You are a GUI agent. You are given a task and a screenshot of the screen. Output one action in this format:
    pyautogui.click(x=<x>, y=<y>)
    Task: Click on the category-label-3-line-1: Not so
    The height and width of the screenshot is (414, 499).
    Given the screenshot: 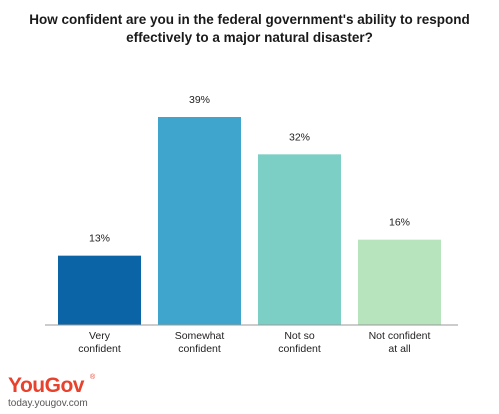 What is the action you would take?
    pyautogui.click(x=299, y=336)
    